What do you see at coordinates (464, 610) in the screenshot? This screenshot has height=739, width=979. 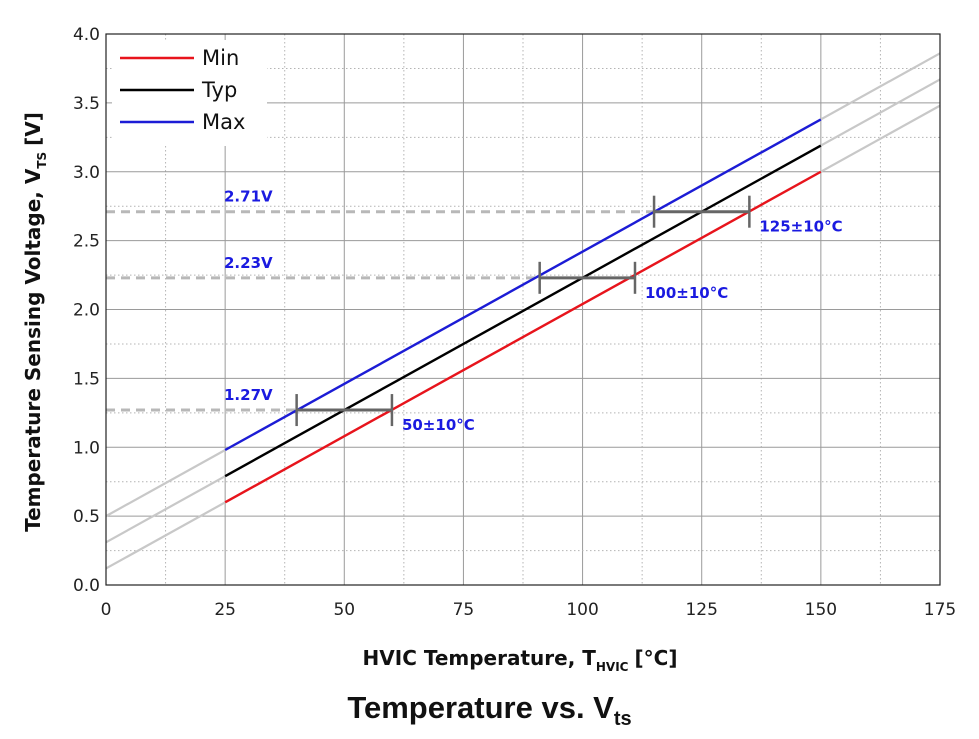 I see `x-tick-label: 75` at bounding box center [464, 610].